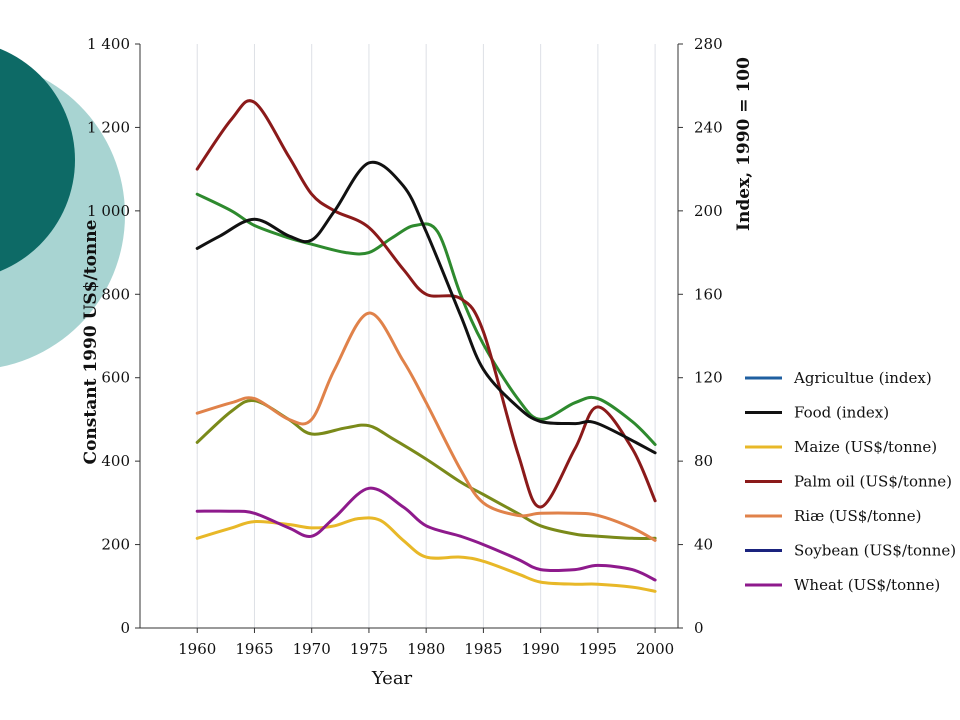  What do you see at coordinates (108, 211) in the screenshot?
I see `y-tick-label-left: 1 000` at bounding box center [108, 211].